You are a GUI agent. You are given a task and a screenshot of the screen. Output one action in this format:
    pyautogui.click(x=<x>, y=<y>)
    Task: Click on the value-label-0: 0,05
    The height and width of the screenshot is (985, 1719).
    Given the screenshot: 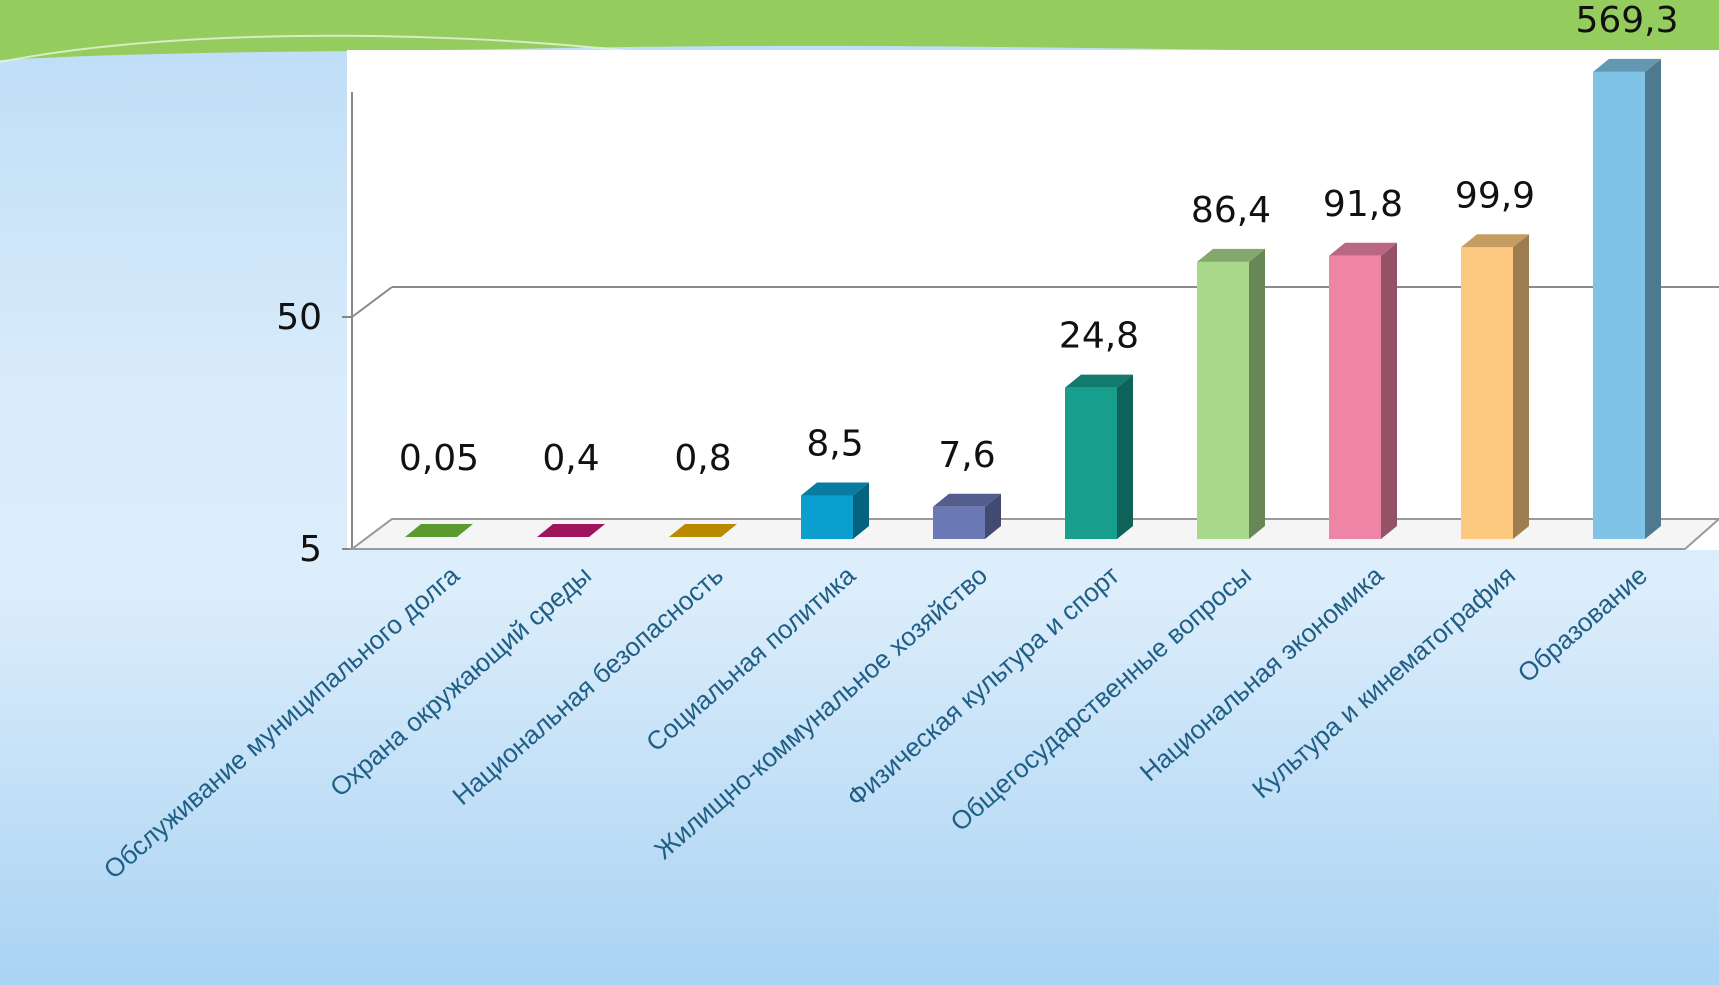 What is the action you would take?
    pyautogui.click(x=439, y=458)
    